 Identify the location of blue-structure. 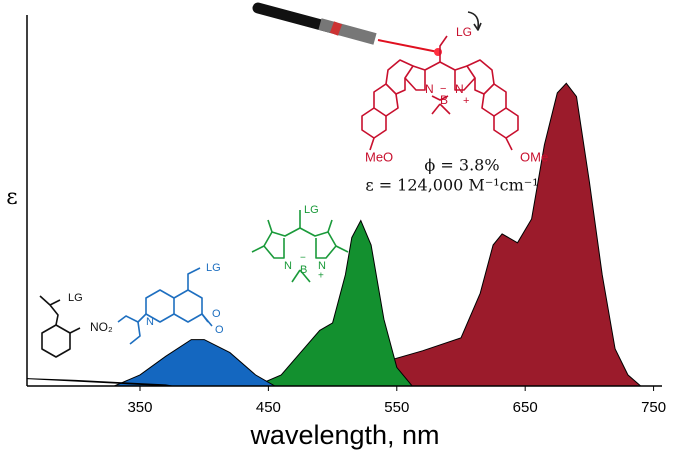
(165, 306).